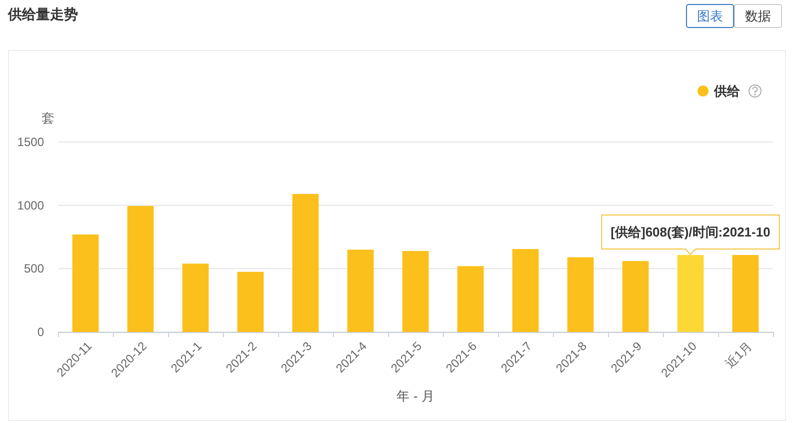 The width and height of the screenshot is (792, 423). What do you see at coordinates (710, 16) in the screenshot?
I see `button: 图表` at bounding box center [710, 16].